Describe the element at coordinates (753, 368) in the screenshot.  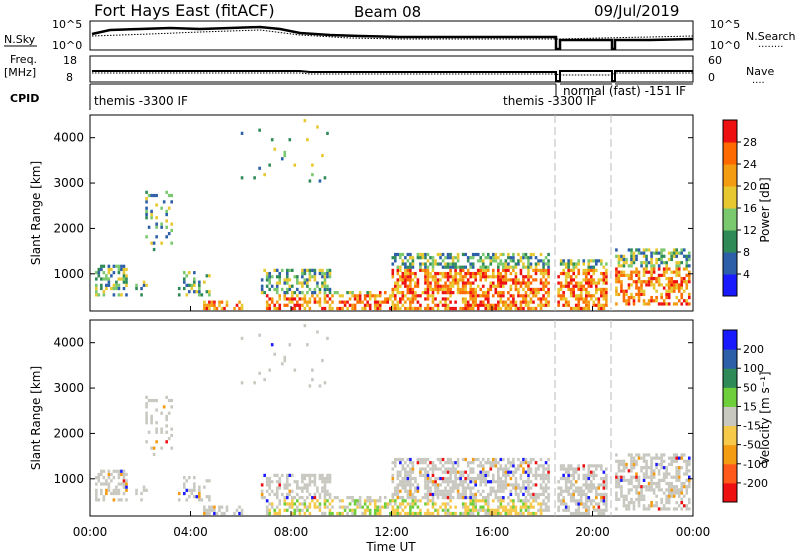
I see `colorbar-tick-label: 100` at that location.